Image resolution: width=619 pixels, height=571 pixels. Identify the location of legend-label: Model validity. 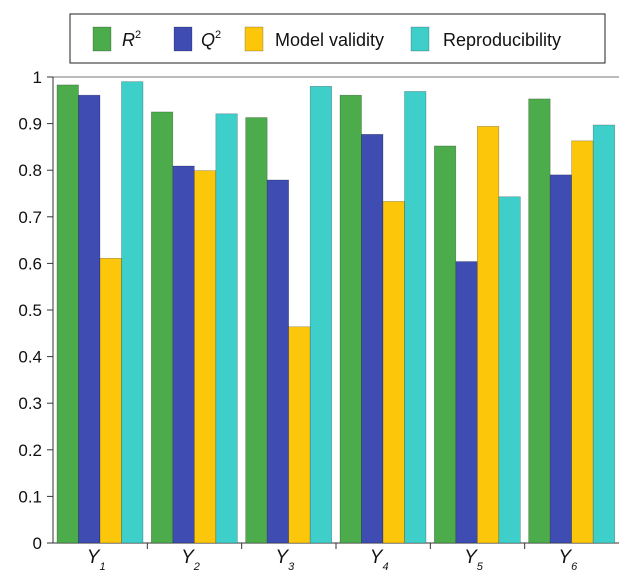
(329, 40).